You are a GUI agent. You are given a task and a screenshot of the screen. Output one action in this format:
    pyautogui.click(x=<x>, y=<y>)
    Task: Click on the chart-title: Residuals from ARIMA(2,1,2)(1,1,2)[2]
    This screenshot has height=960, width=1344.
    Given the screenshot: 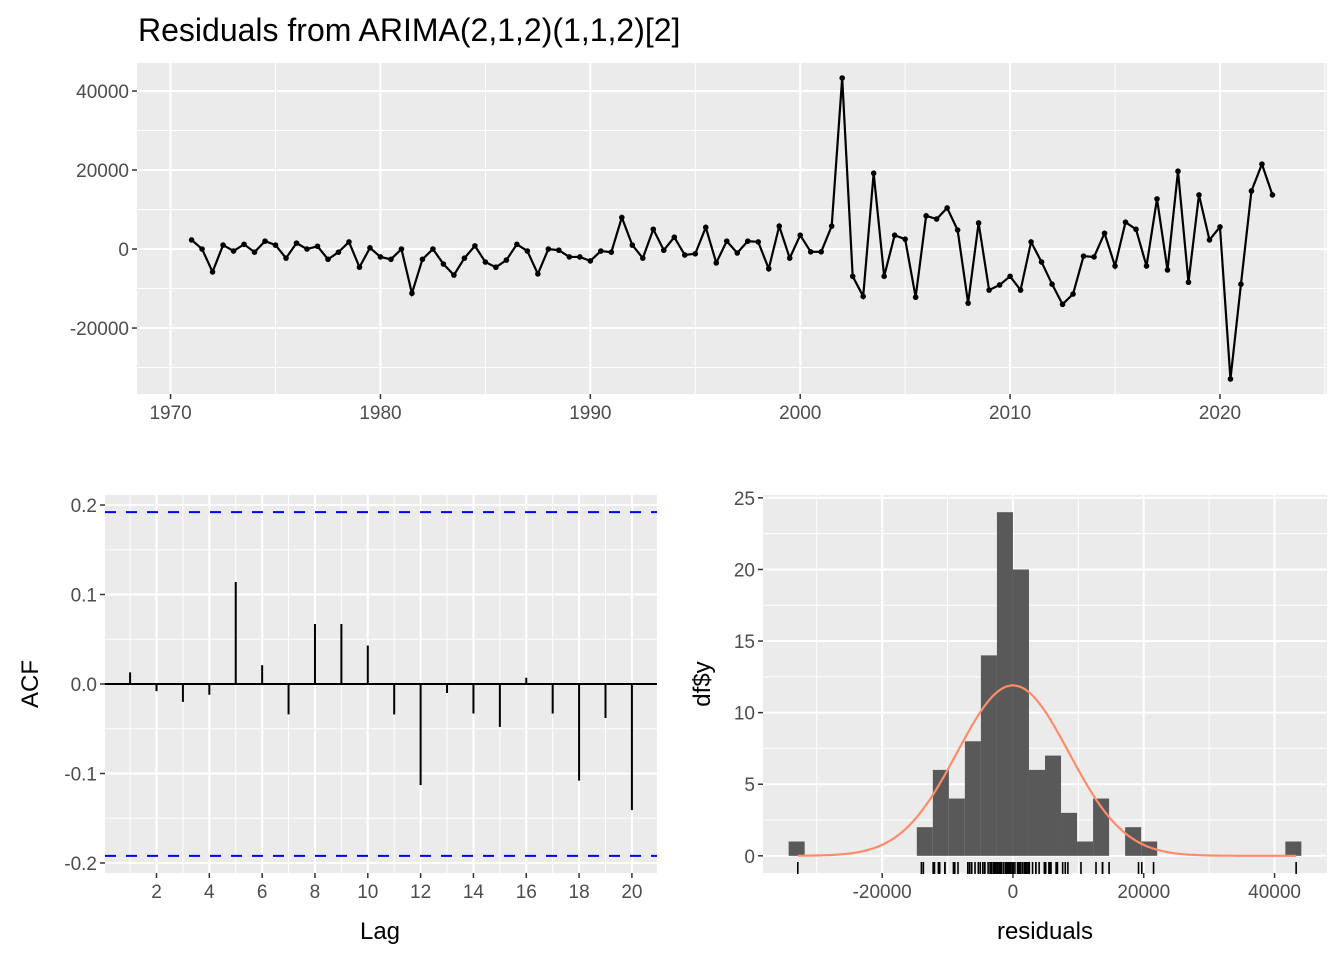 What is the action you would take?
    pyautogui.click(x=409, y=30)
    